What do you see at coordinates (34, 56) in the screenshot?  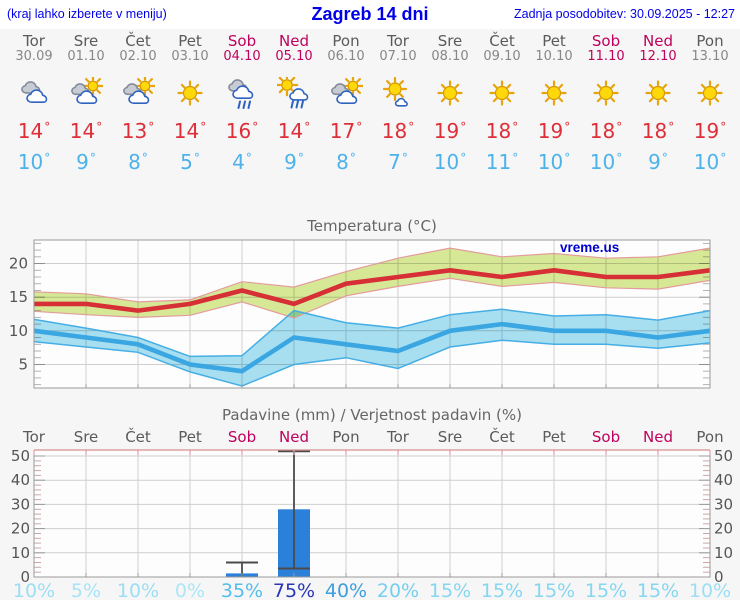 I see `day-date: 30.09` at bounding box center [34, 56].